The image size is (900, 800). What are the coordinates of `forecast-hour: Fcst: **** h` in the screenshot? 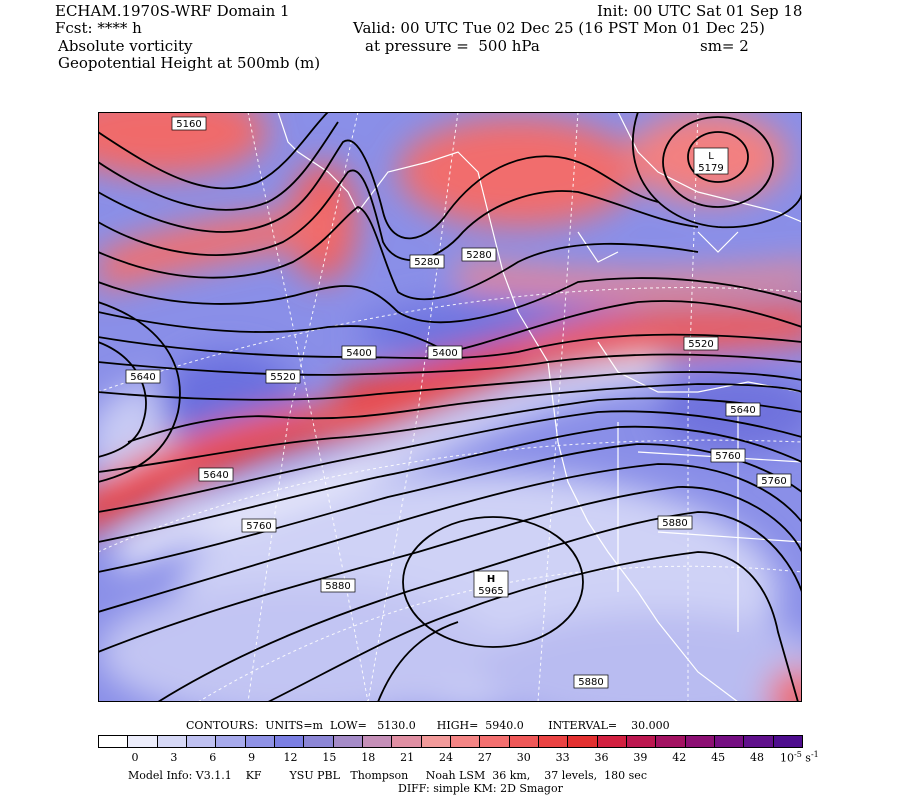 It's located at (98, 28).